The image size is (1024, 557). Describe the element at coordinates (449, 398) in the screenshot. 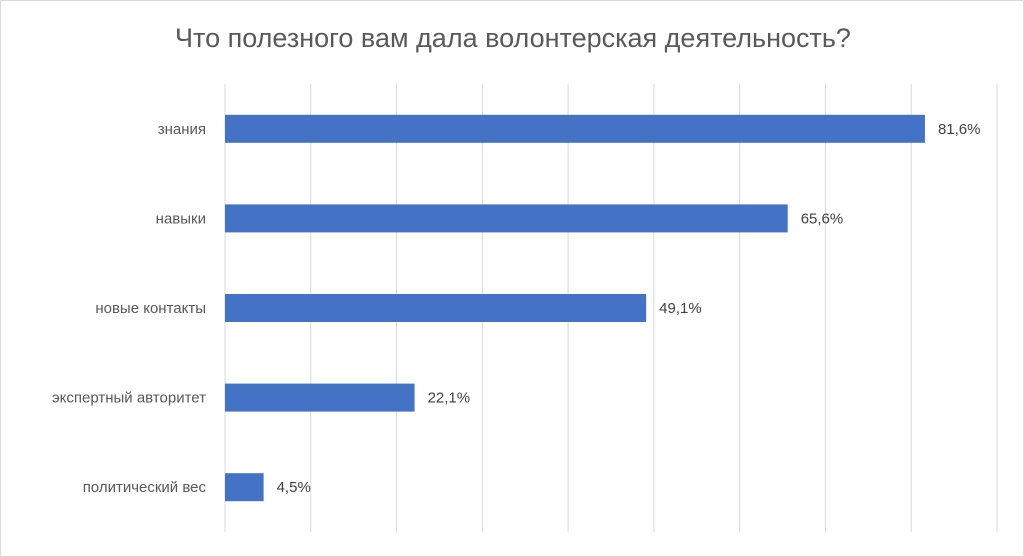

I see `value-label: 22,1%` at that location.